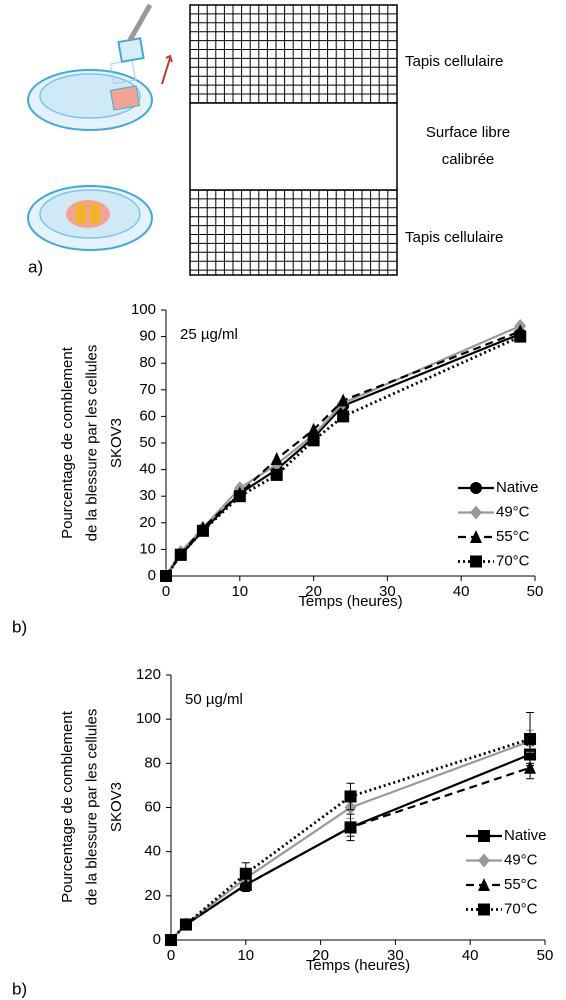  Describe the element at coordinates (147, 495) in the screenshot. I see `y-tick-label: 30` at that location.